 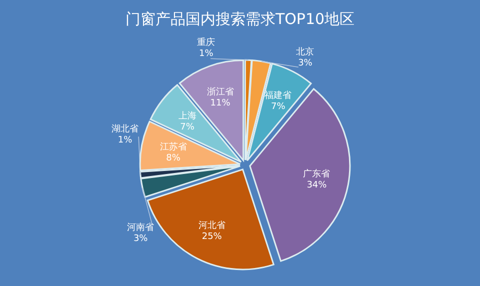 I want to click on slice-label: 福建省, so click(x=278, y=95).